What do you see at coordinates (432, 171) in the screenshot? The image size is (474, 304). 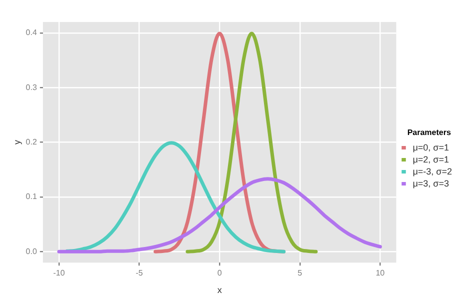 I see `legend-label: μ=-3, σ=2` at bounding box center [432, 171].